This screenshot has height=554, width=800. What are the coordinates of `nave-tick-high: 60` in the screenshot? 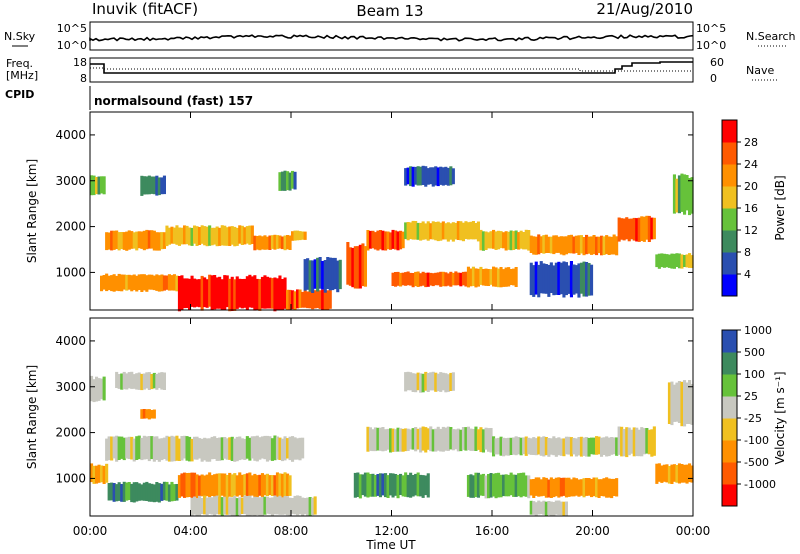 It's located at (717, 62).